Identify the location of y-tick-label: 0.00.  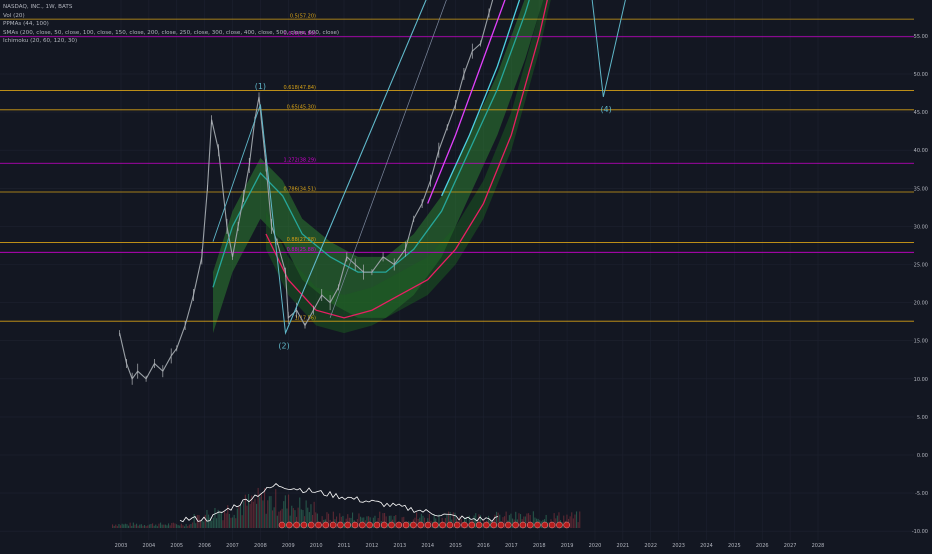
(922, 456).